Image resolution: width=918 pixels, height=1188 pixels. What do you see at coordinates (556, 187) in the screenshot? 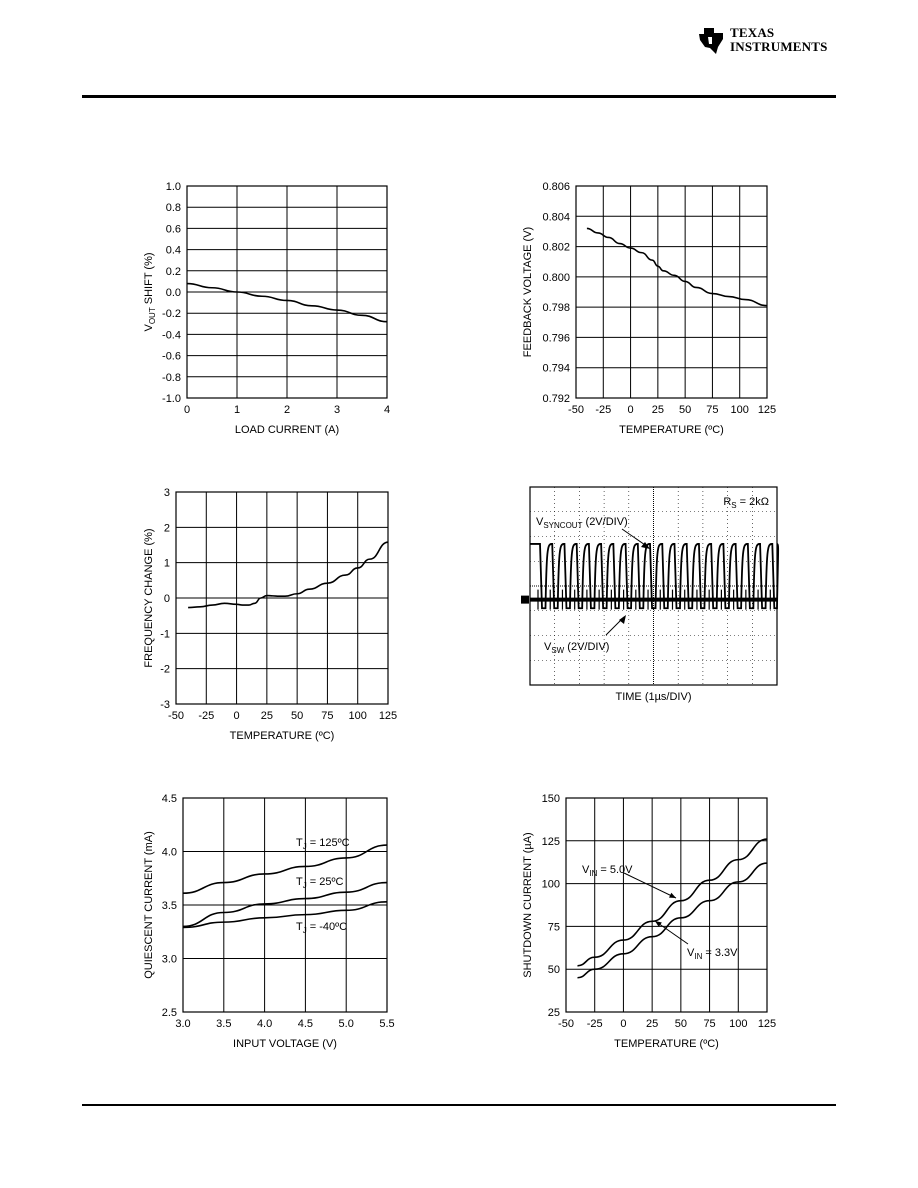
I see `y-tick-label: 0.806` at bounding box center [556, 187].